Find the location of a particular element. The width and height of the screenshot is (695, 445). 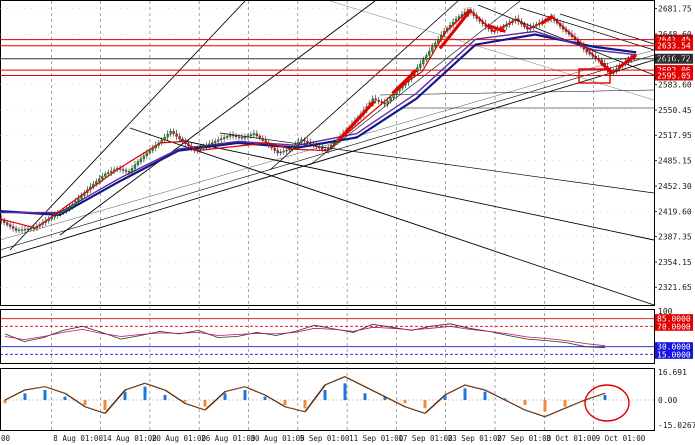

y-tick-label: 2452.30 is located at coordinates (675, 186).